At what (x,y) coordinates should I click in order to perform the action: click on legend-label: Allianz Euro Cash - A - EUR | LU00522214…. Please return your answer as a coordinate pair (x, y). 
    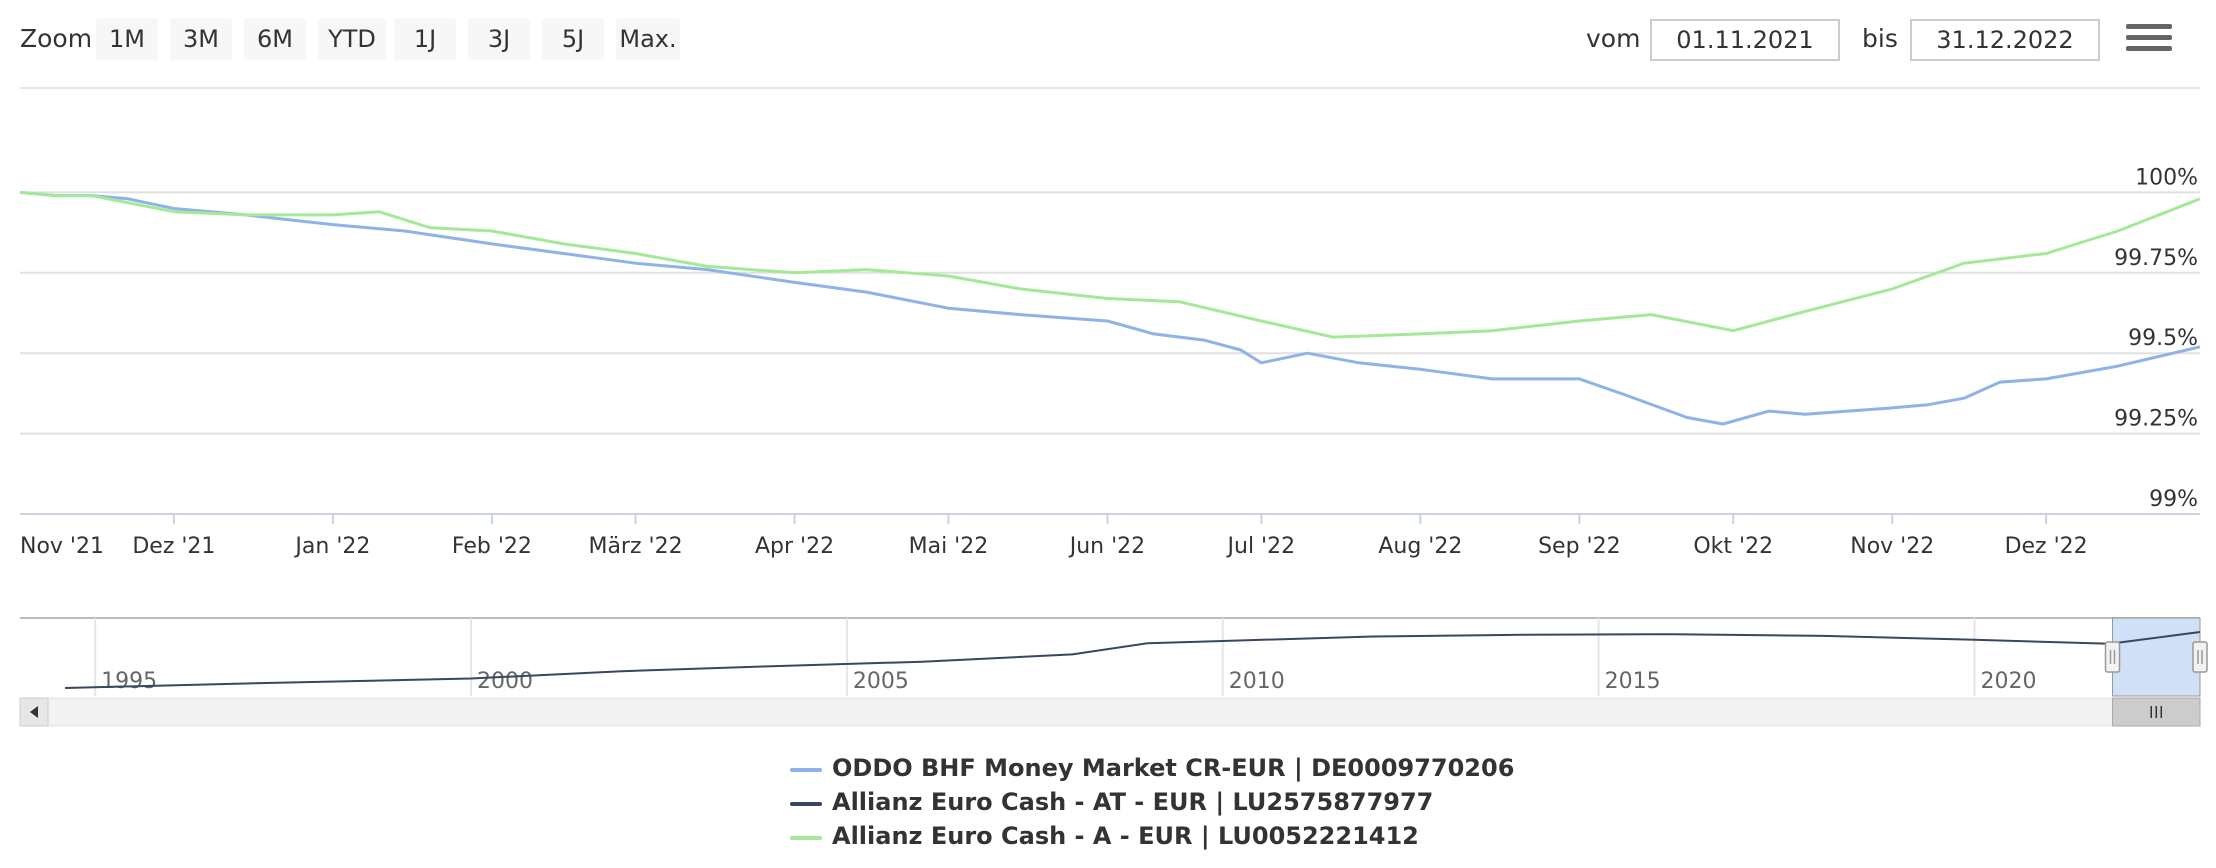
    Looking at the image, I should click on (1125, 836).